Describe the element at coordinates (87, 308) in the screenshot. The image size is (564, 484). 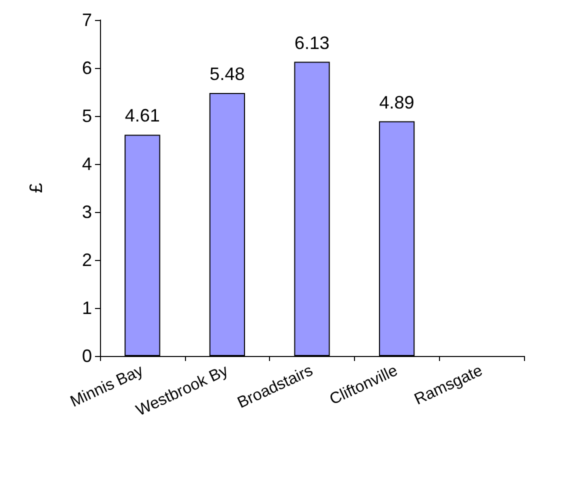
I see `y-tick-label: 1` at that location.